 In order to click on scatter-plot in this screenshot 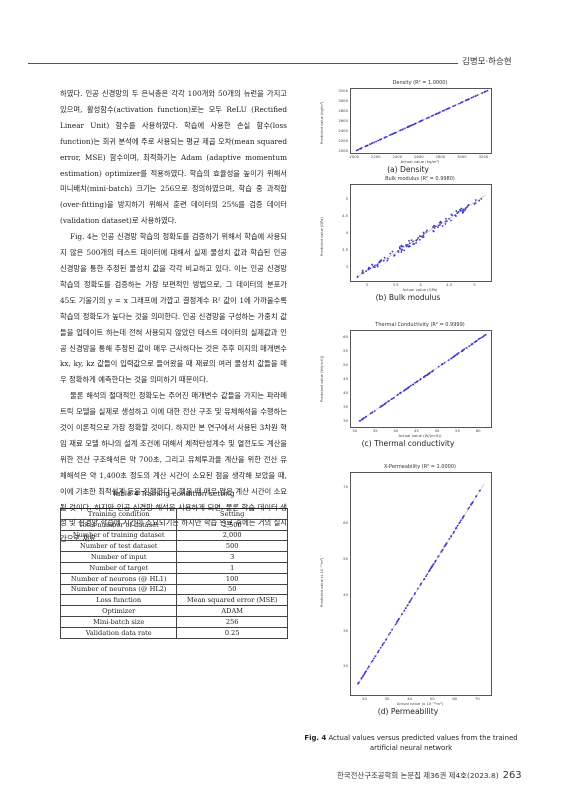, I will do `click(423, 377)`.